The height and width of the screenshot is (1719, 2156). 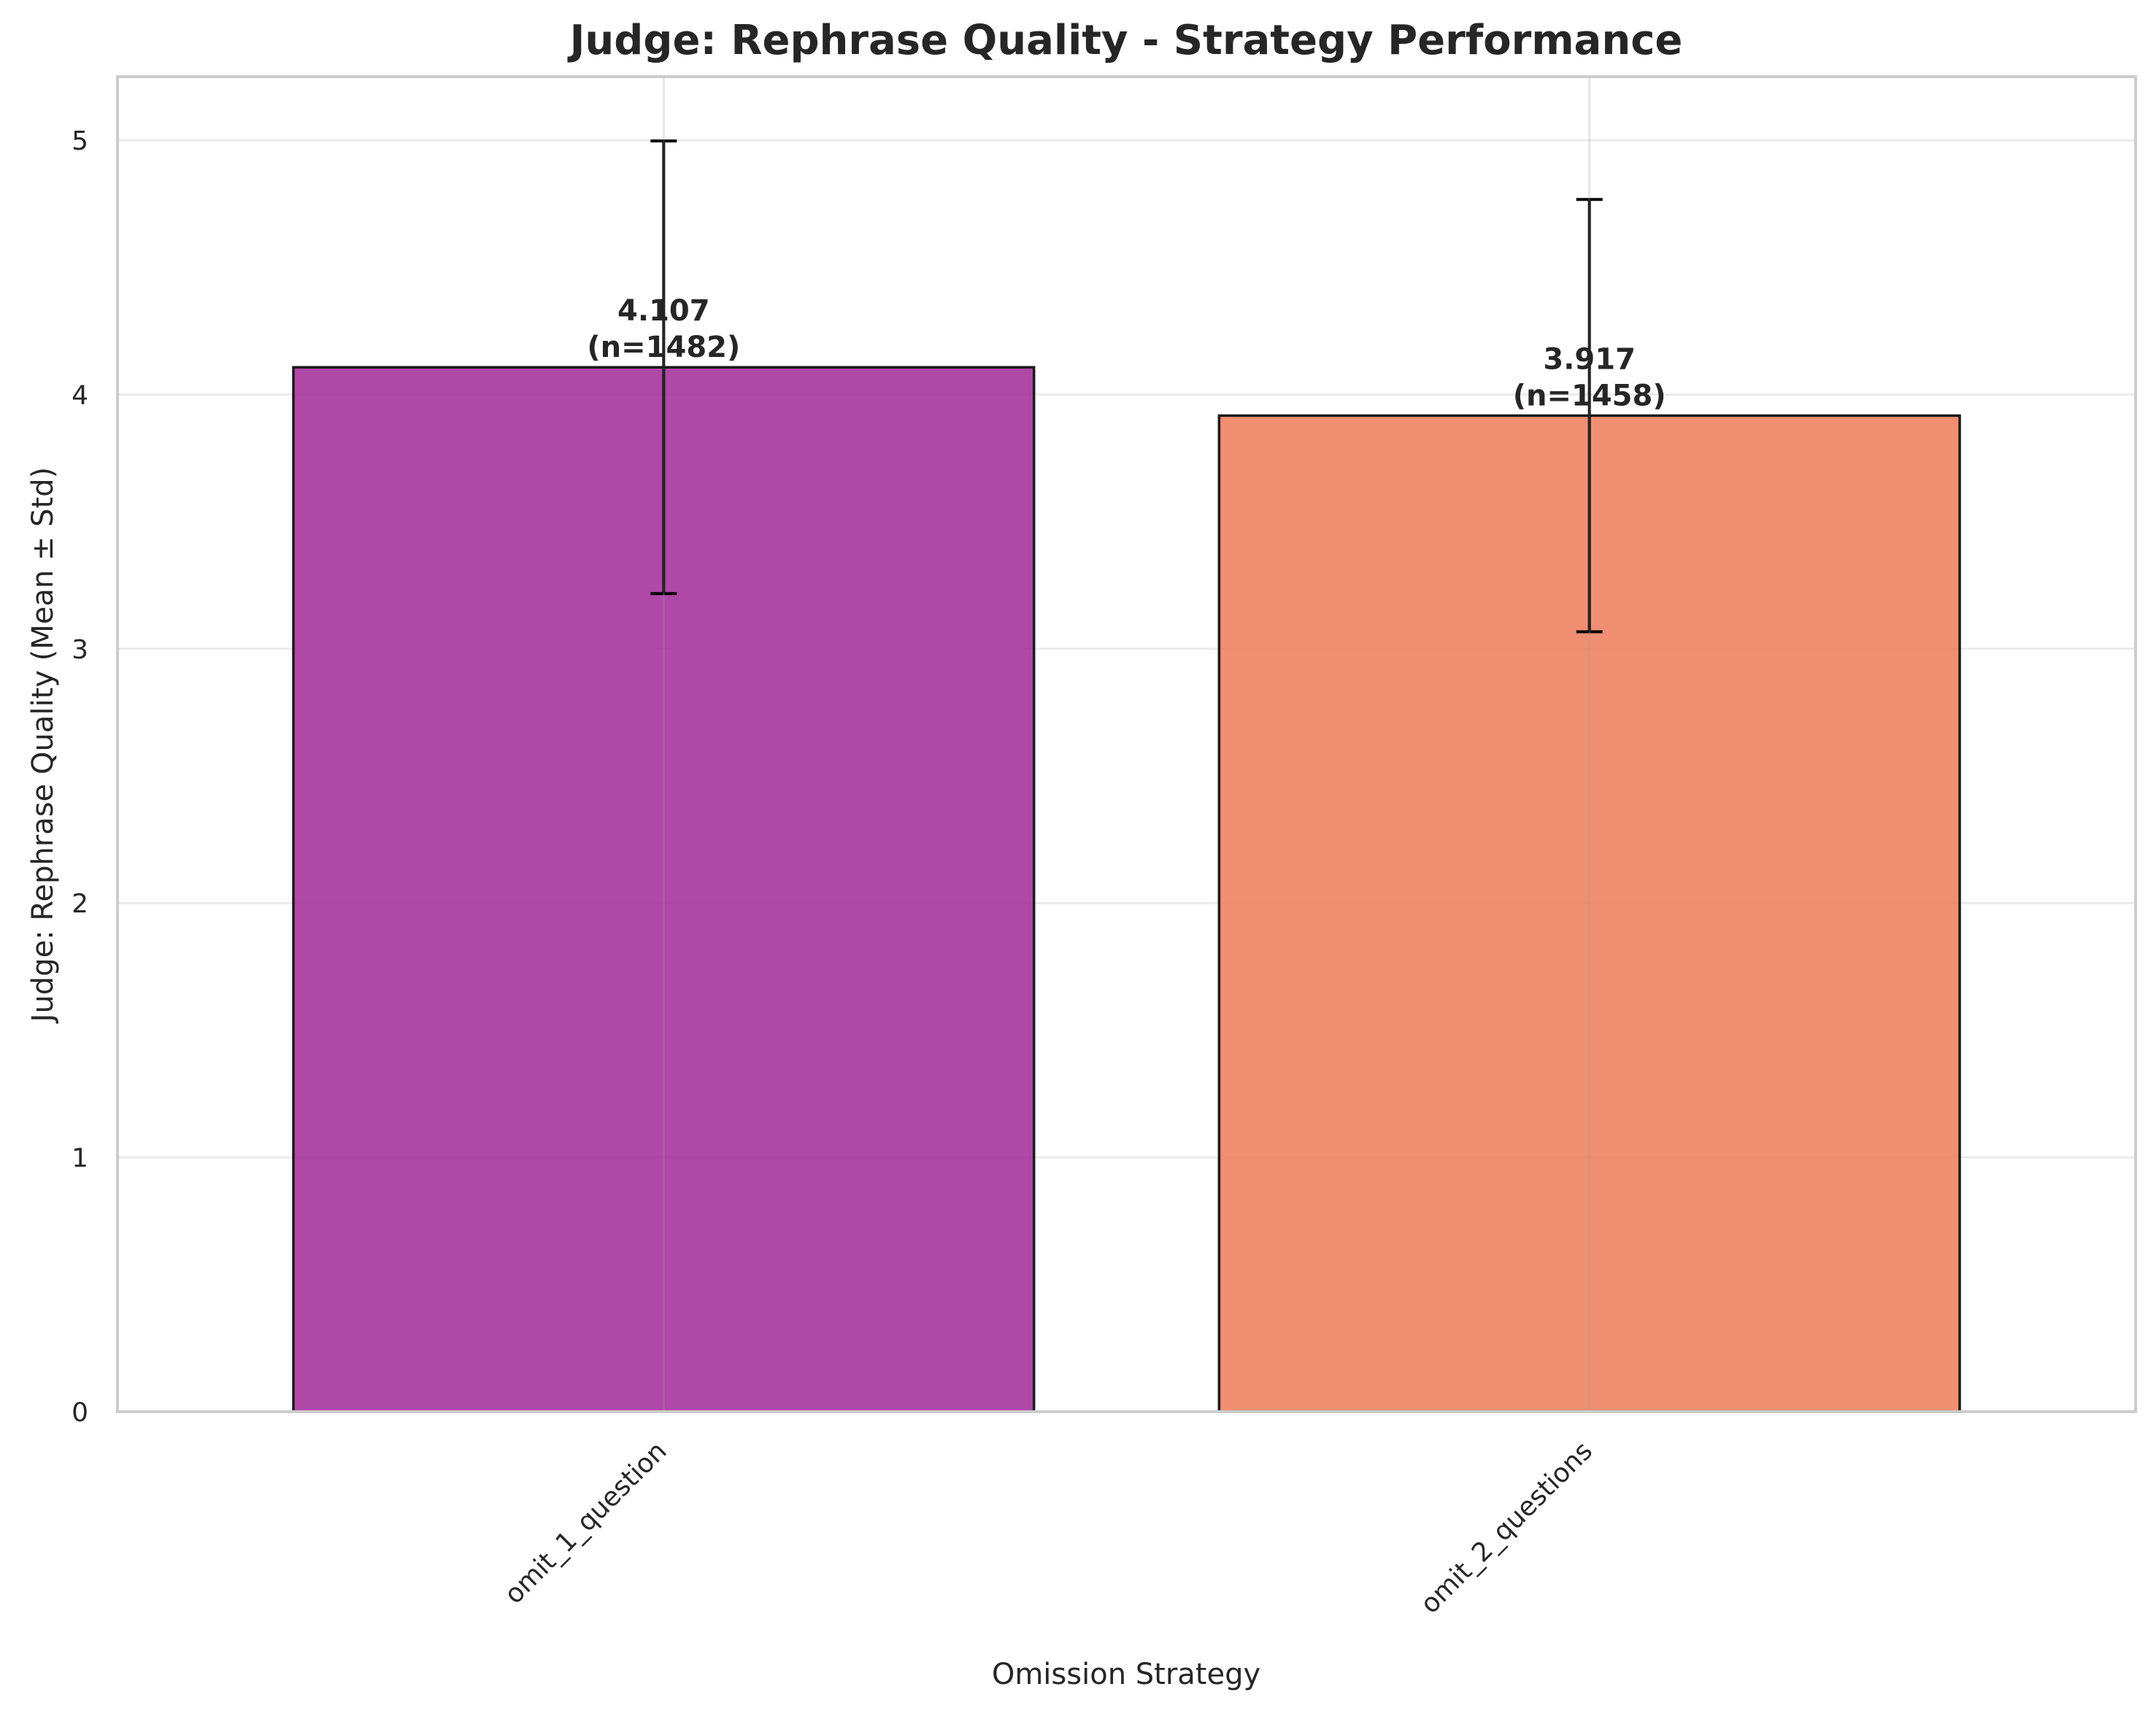 What do you see at coordinates (80, 1413) in the screenshot?
I see `y-tick-label-0: 0` at bounding box center [80, 1413].